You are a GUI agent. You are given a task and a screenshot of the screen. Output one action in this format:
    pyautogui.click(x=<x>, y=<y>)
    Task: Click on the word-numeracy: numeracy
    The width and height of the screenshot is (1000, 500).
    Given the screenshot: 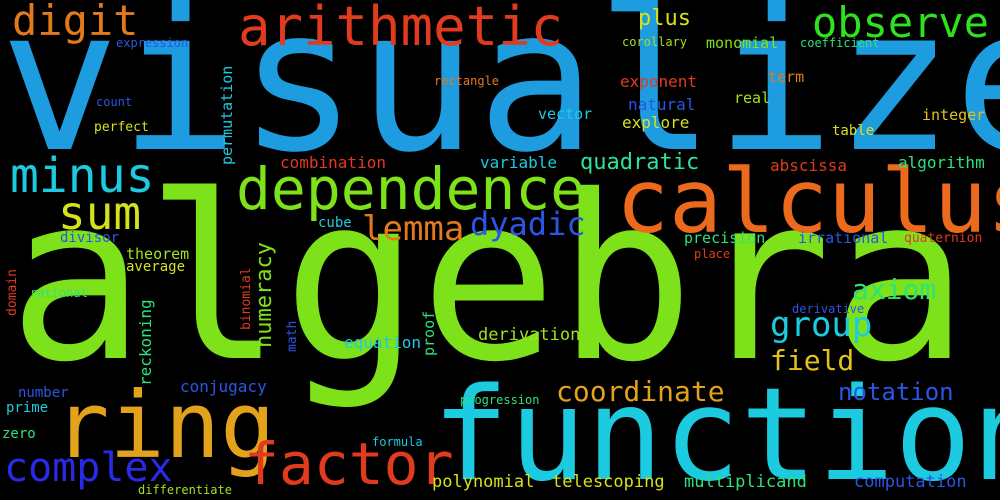 What is the action you would take?
    pyautogui.click(x=264, y=295)
    